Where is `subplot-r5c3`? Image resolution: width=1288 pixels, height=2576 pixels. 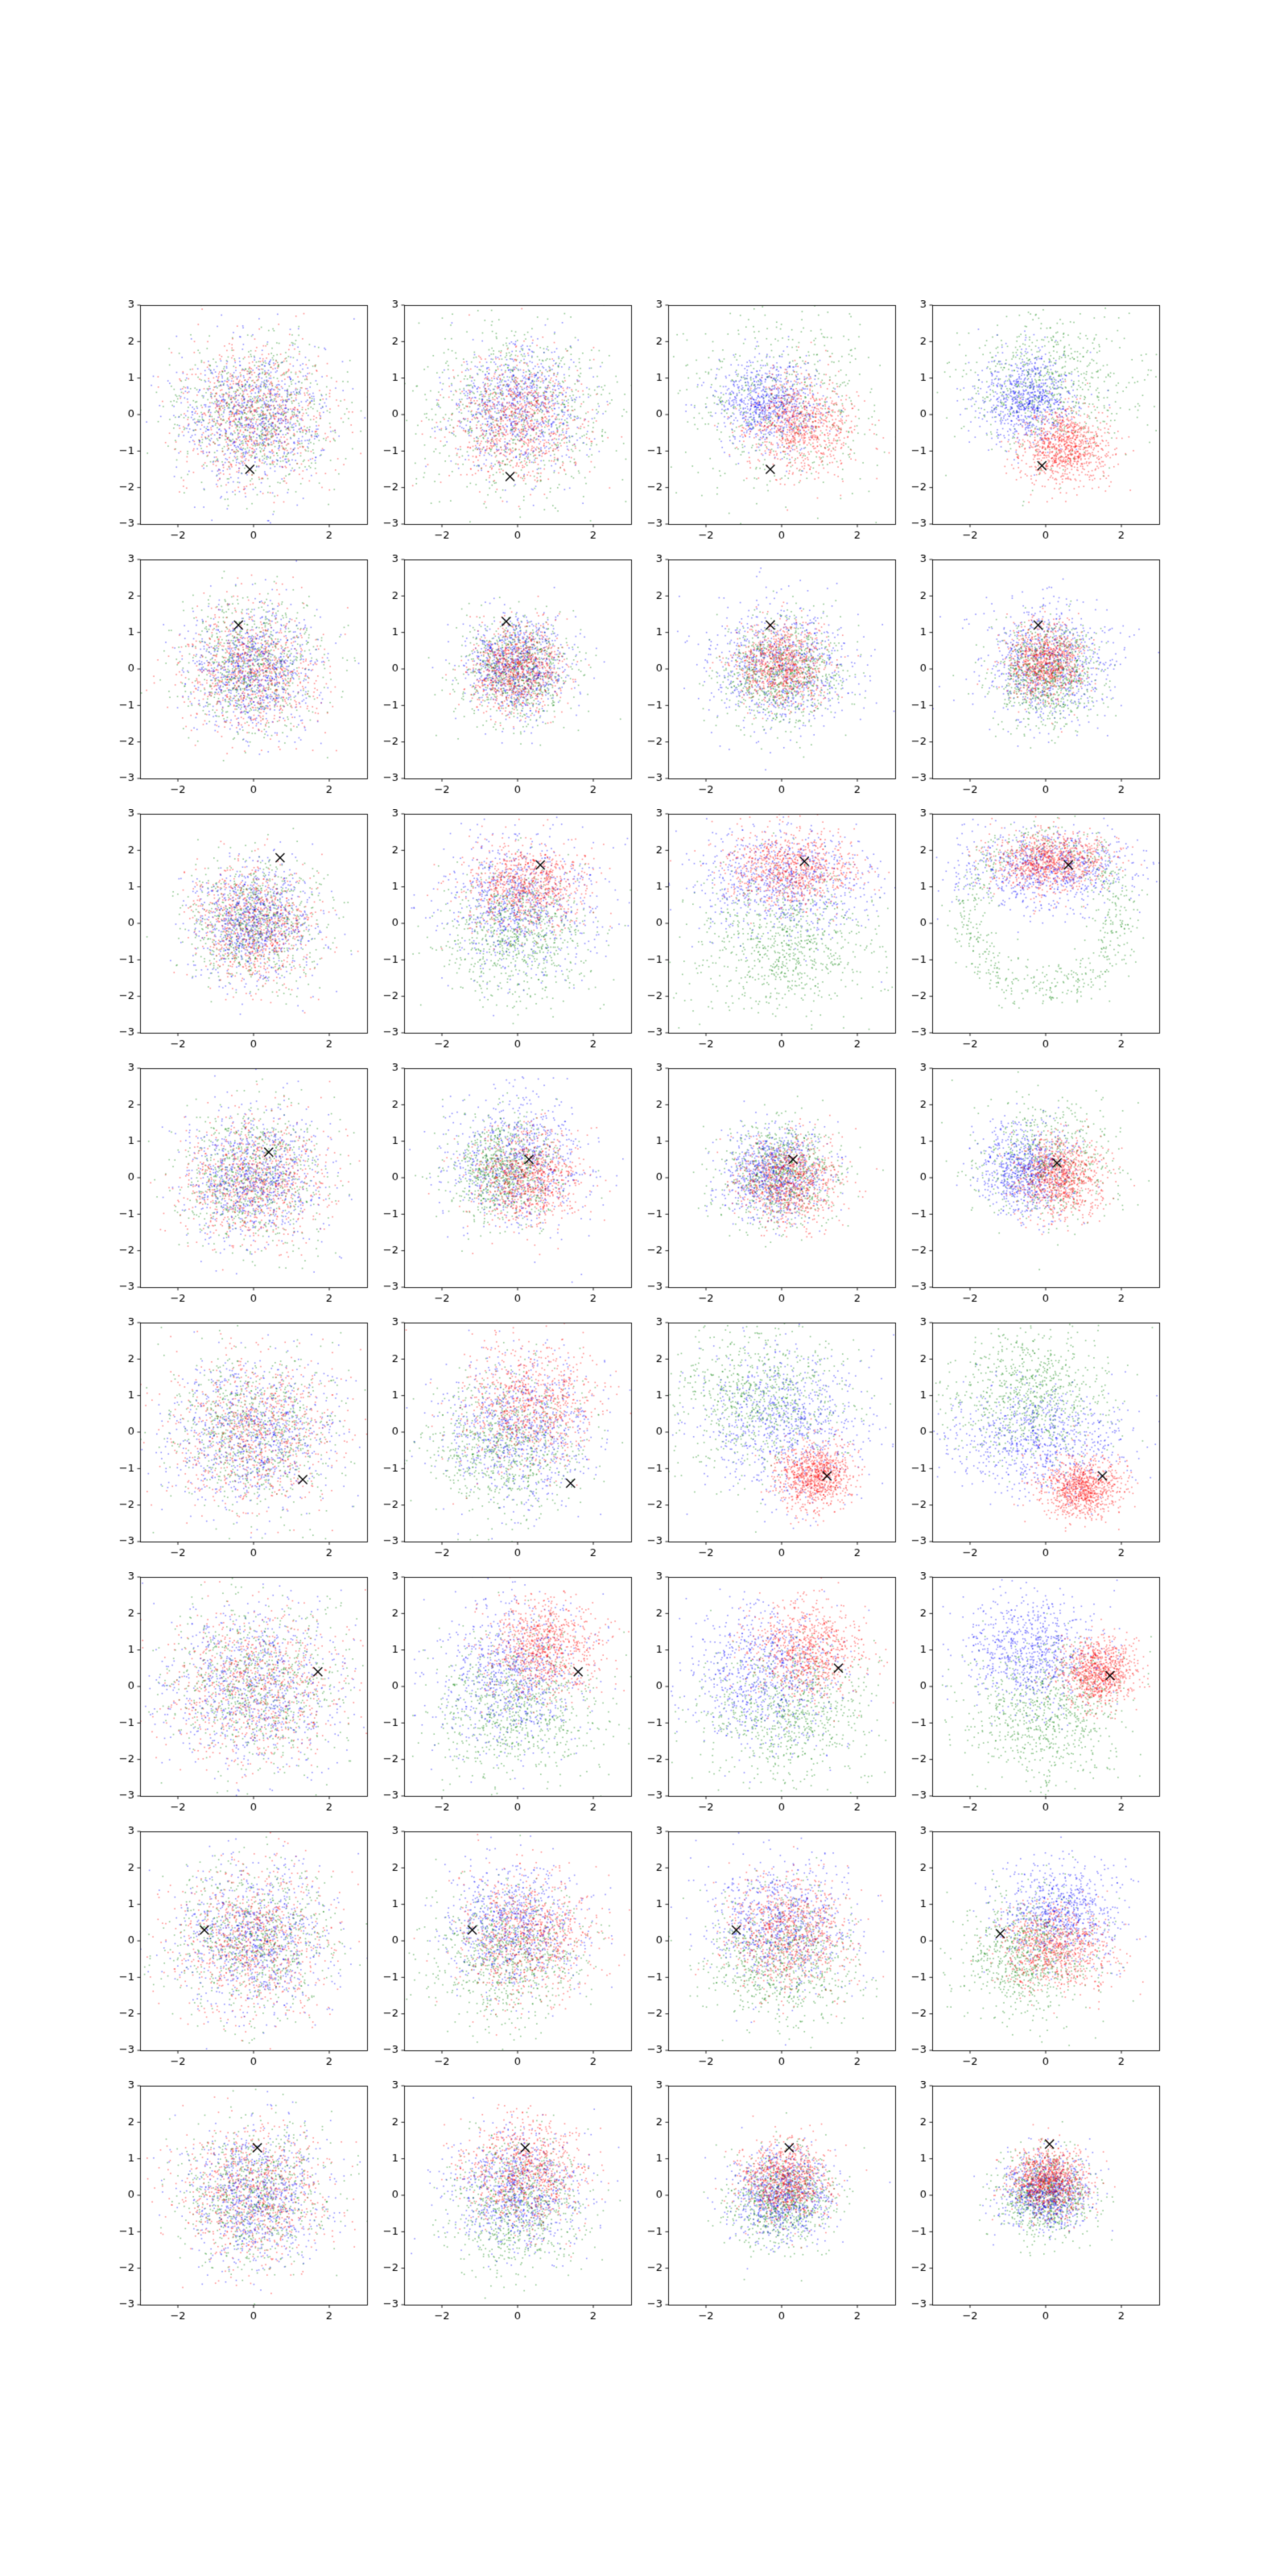
subplot-r5c3 is located at coordinates (768, 1445).